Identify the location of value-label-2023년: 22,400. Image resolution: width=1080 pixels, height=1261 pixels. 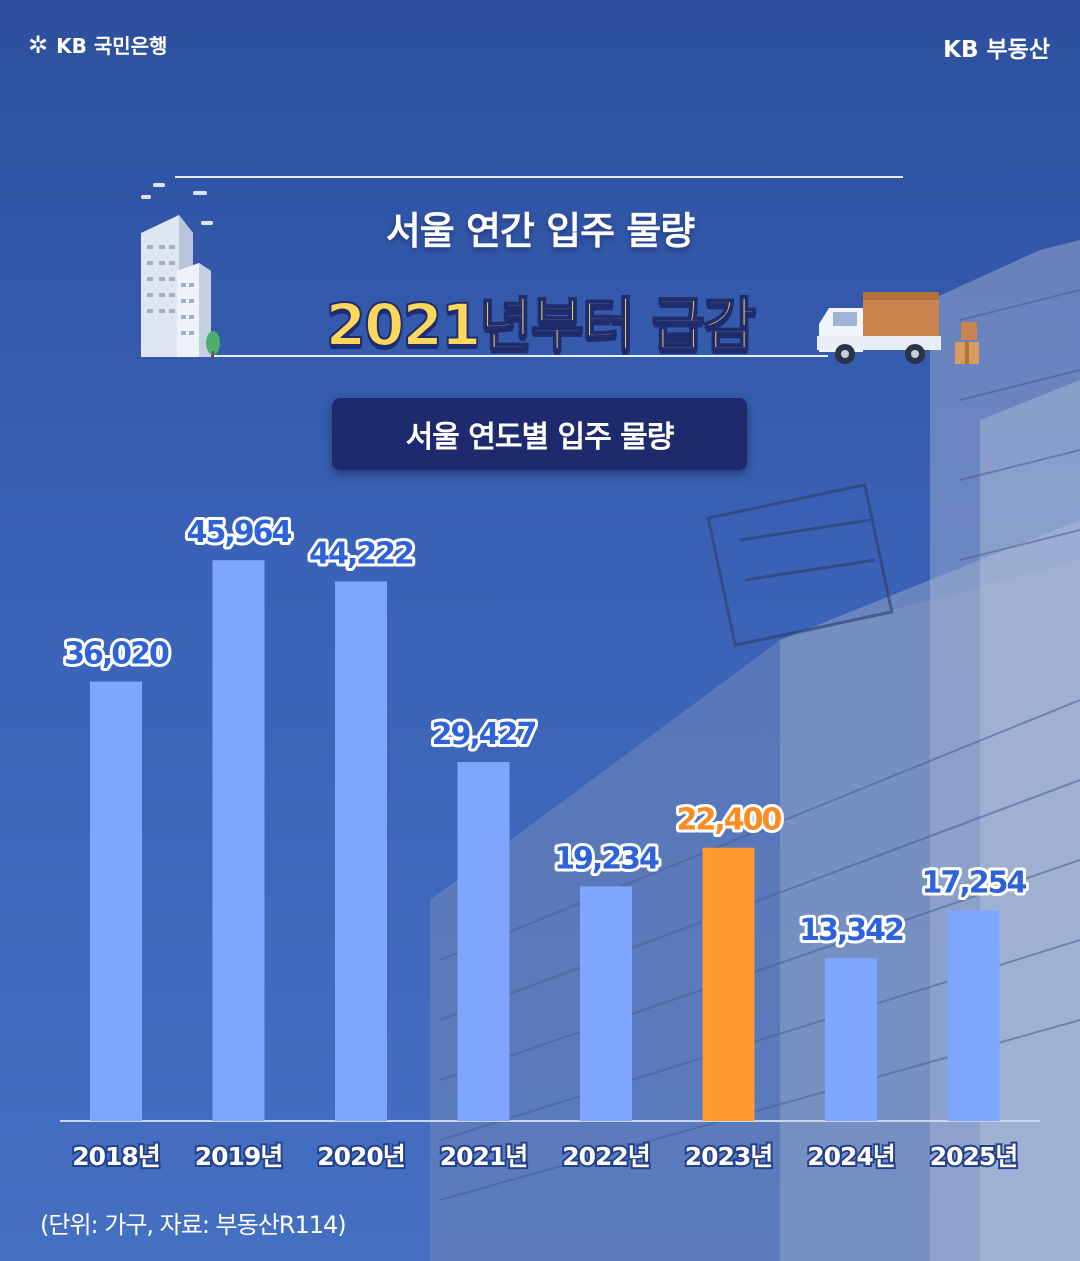
(729, 820).